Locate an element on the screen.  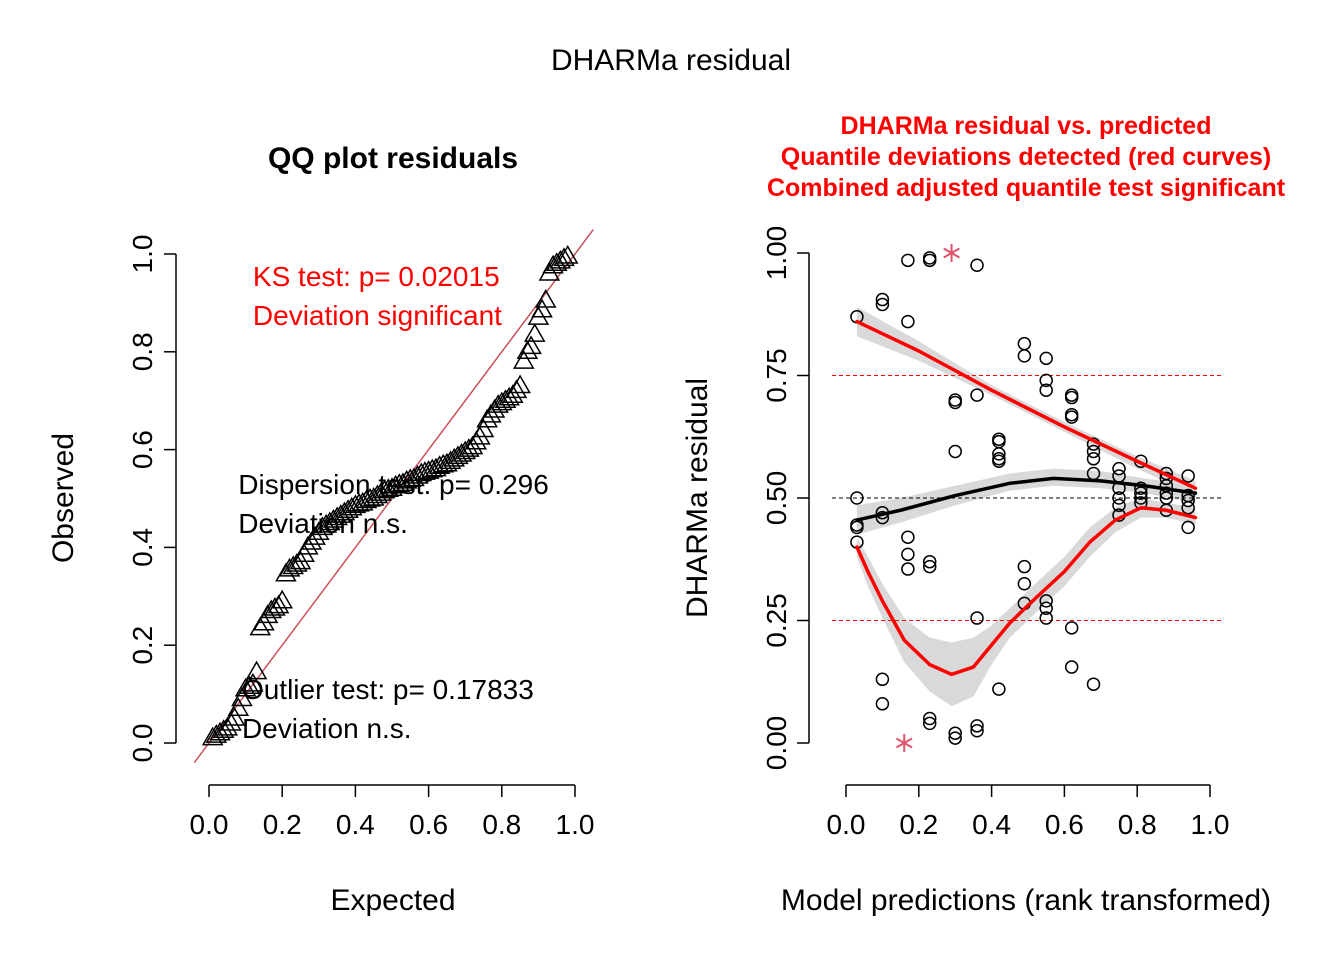
qq-y-tick-label: 1.0 is located at coordinates (142, 254).